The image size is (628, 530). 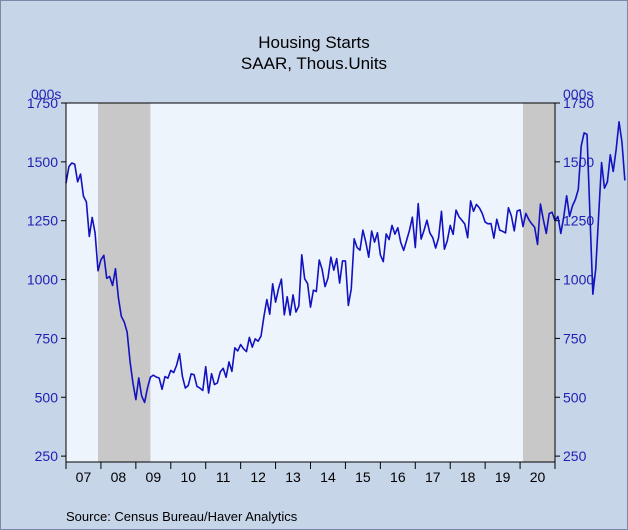 I want to click on y-tick-label-left: 1500, so click(x=42, y=162).